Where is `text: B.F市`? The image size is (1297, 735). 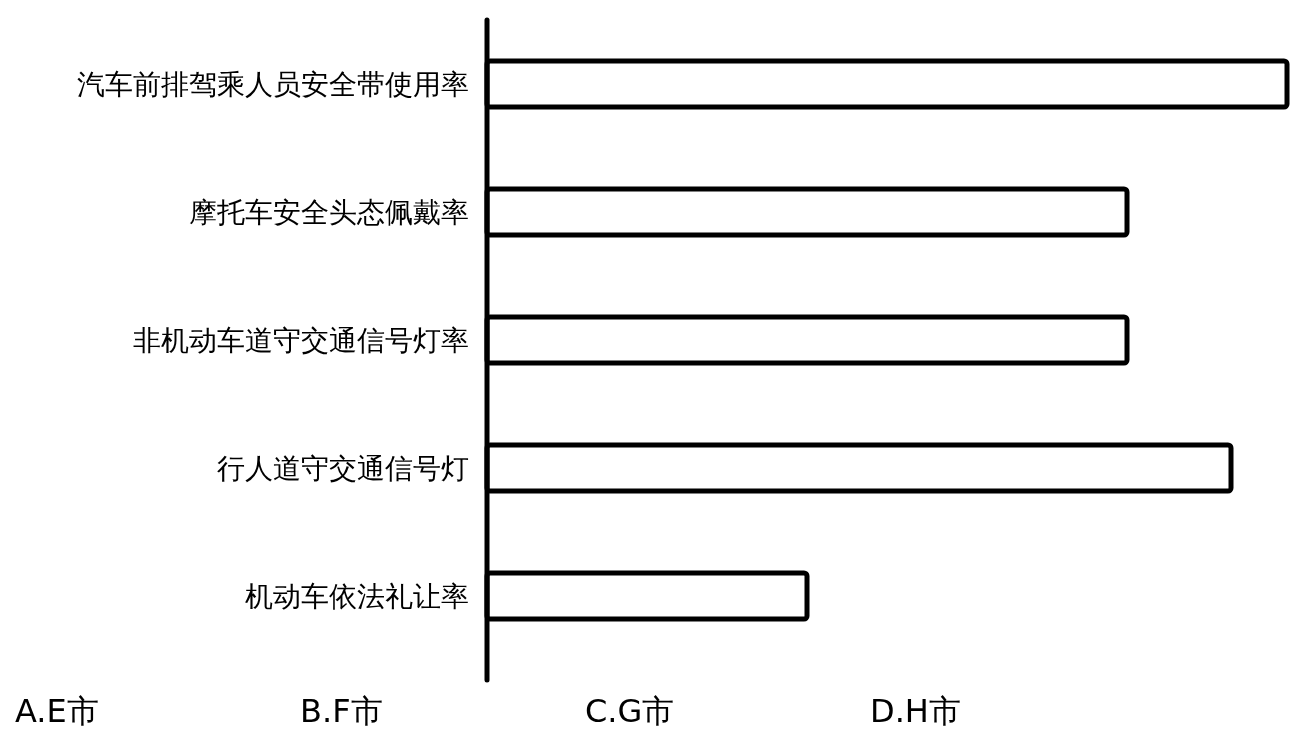 text: B.F市 is located at coordinates (341, 711).